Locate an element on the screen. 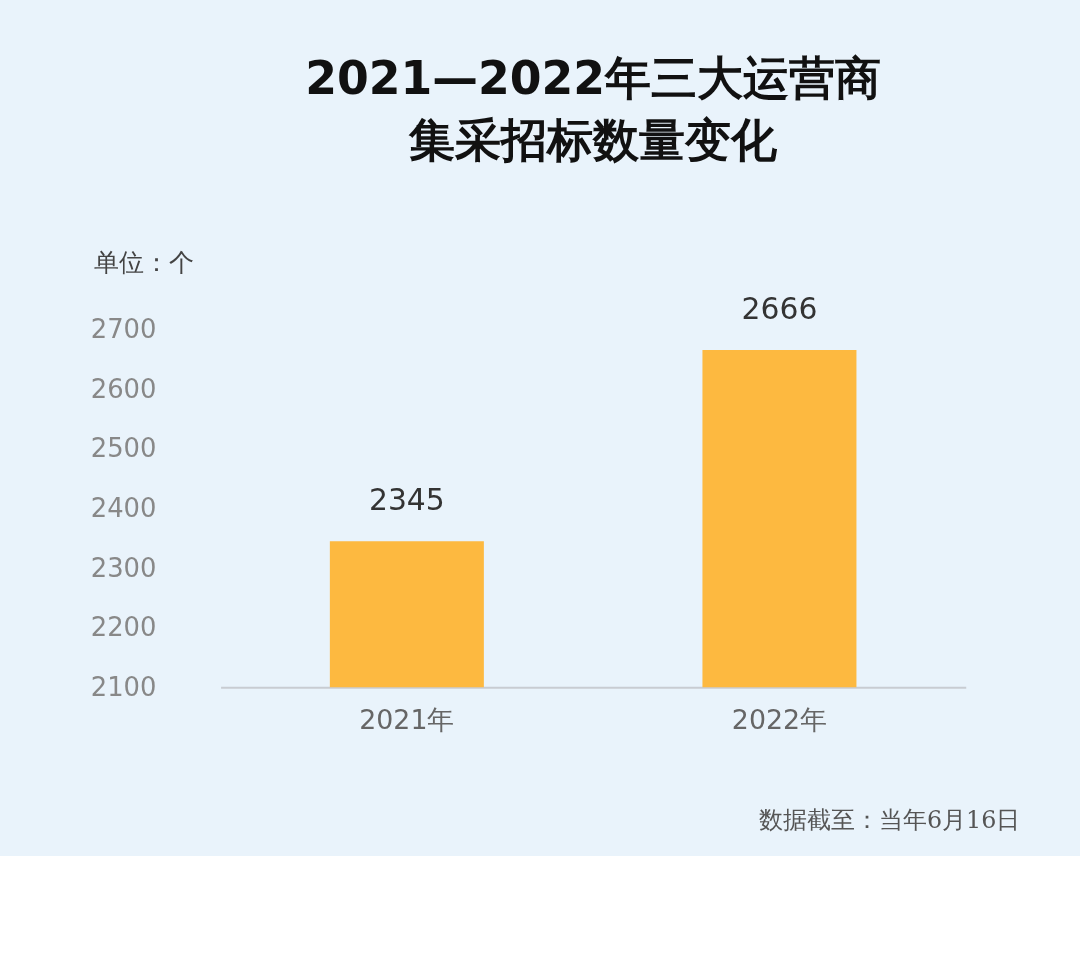  y-tick-label: 2600 is located at coordinates (123, 388).